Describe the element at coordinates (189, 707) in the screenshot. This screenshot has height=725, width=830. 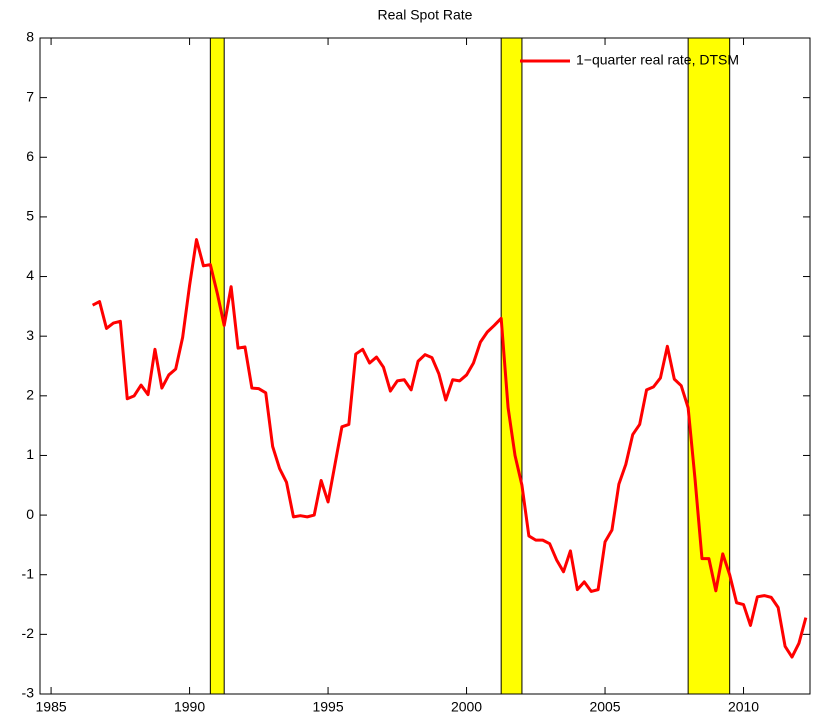
I see `x-tick-label: 1990` at that location.